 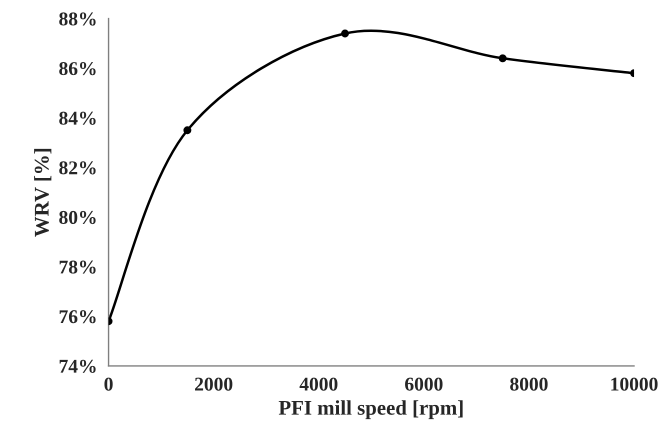 What do you see at coordinates (370, 410) in the screenshot?
I see `x-axis-title: PFI mill speed [rpm]` at bounding box center [370, 410].